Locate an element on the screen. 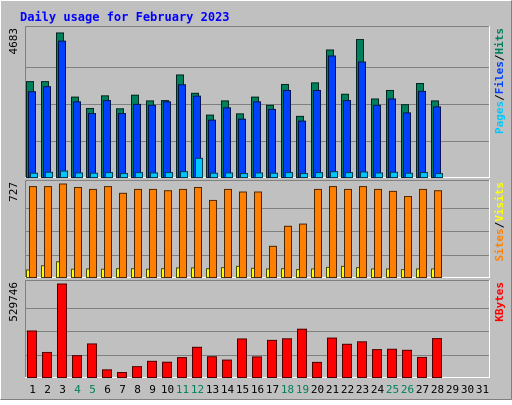 Image resolution: width=512 pixels, height=405 pixels. x-tick-label: 18 is located at coordinates (287, 389).